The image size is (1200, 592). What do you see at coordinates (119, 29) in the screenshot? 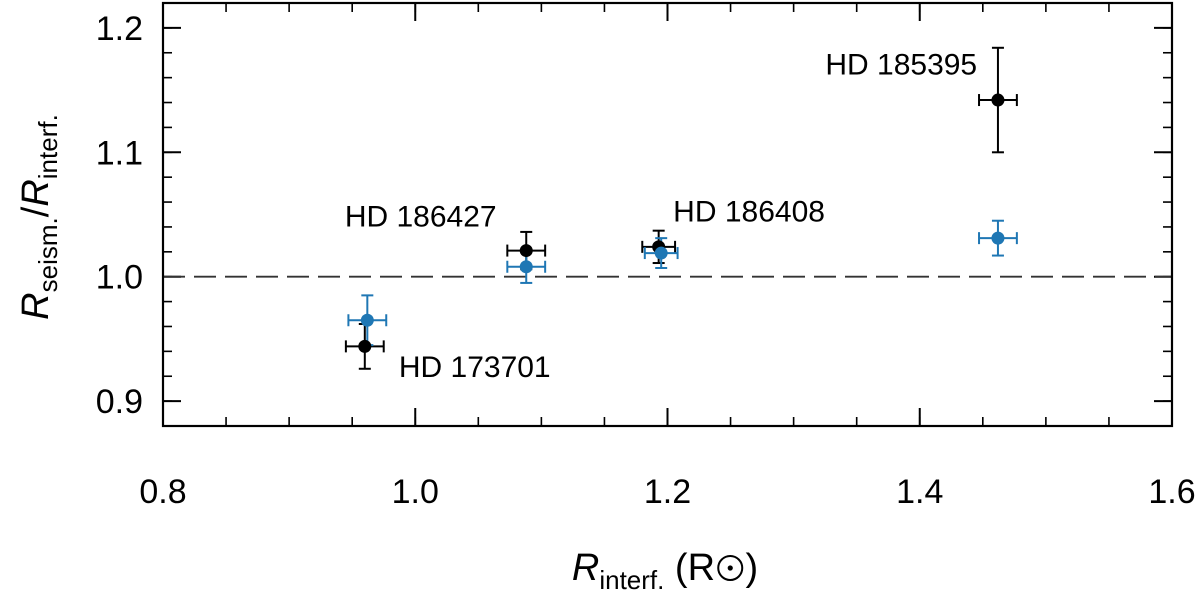
I see `y-tick-label: 1.2` at bounding box center [119, 29].